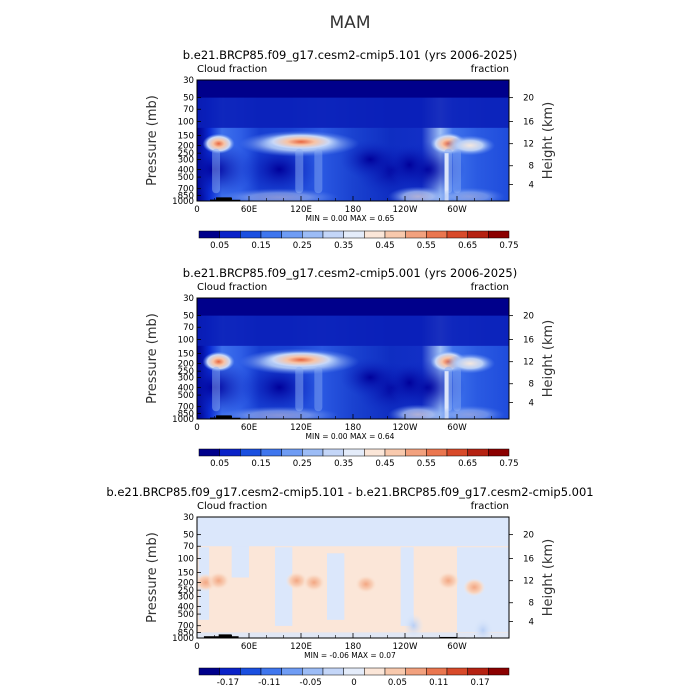 The width and height of the screenshot is (700, 700). I want to click on height-tick-label: 16, so click(528, 560).